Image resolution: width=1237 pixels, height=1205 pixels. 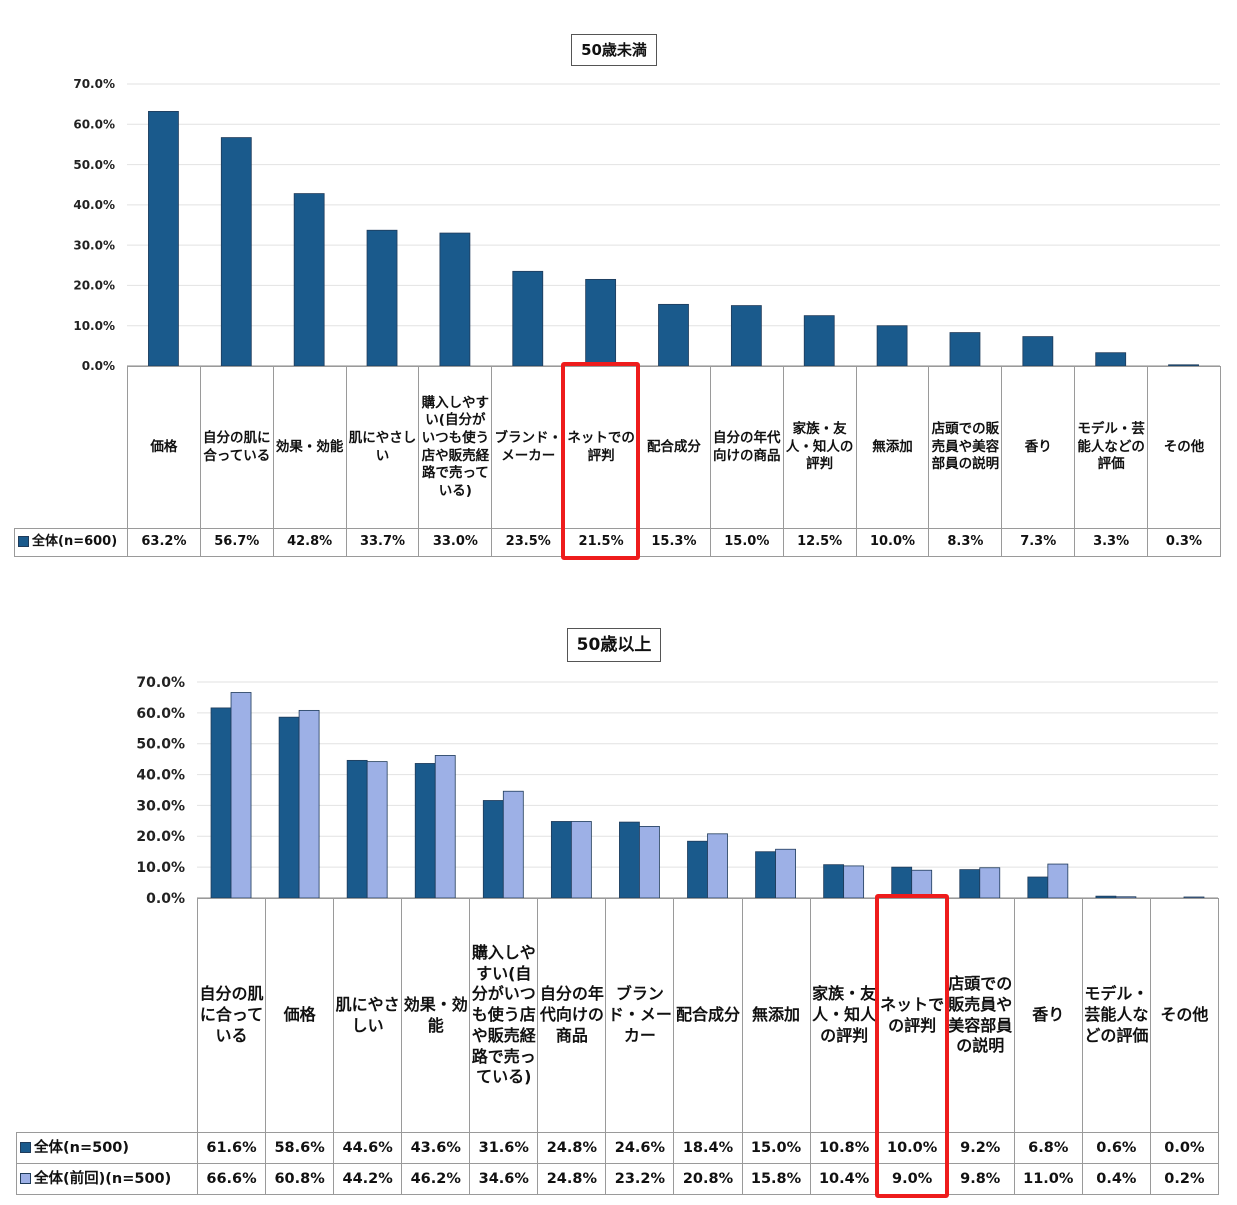 What do you see at coordinates (746, 447) in the screenshot?
I see `chart-0-category-label: 自分の年代向けの商品` at bounding box center [746, 447].